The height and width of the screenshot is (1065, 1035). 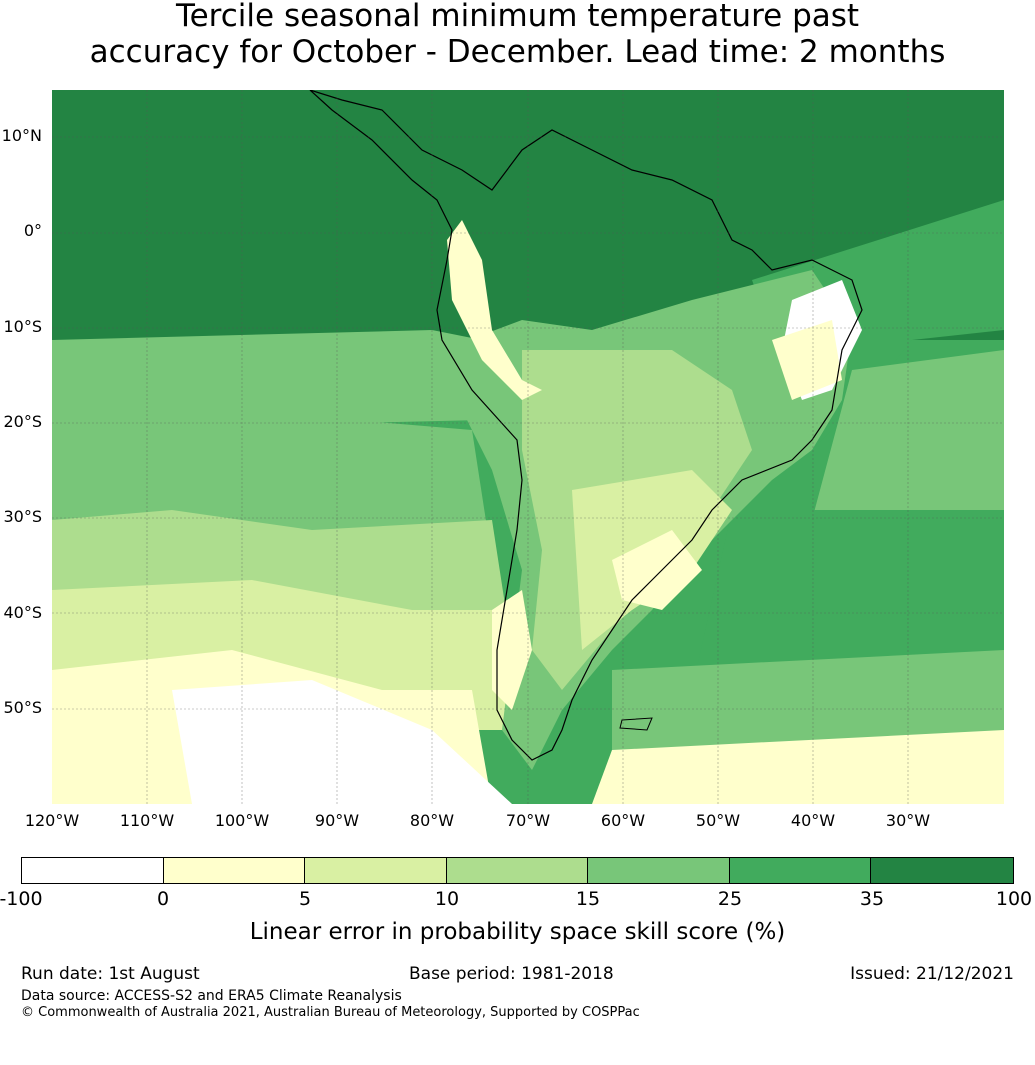 What do you see at coordinates (511, 974) in the screenshot?
I see `base-period: Base period: 1981-2018` at bounding box center [511, 974].